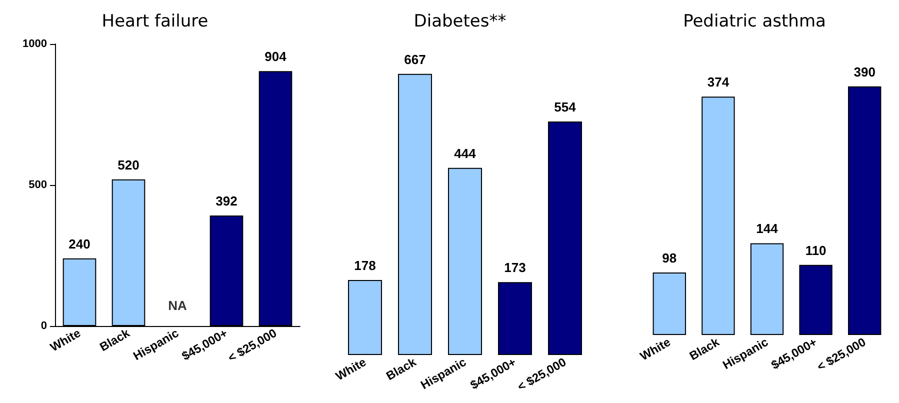  What do you see at coordinates (43, 326) in the screenshot?
I see `y-tick-label: 0` at bounding box center [43, 326].